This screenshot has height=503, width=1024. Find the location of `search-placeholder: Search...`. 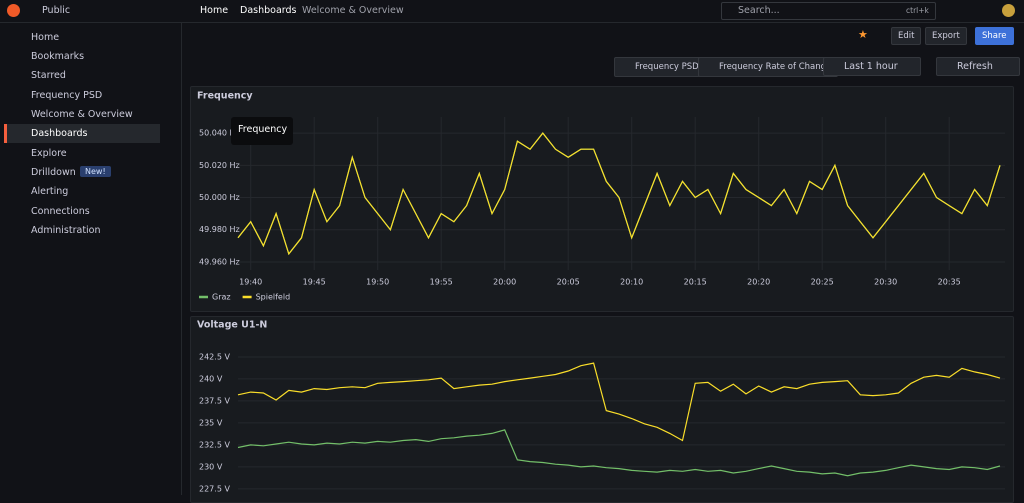

search-placeholder: Search... is located at coordinates (759, 10).